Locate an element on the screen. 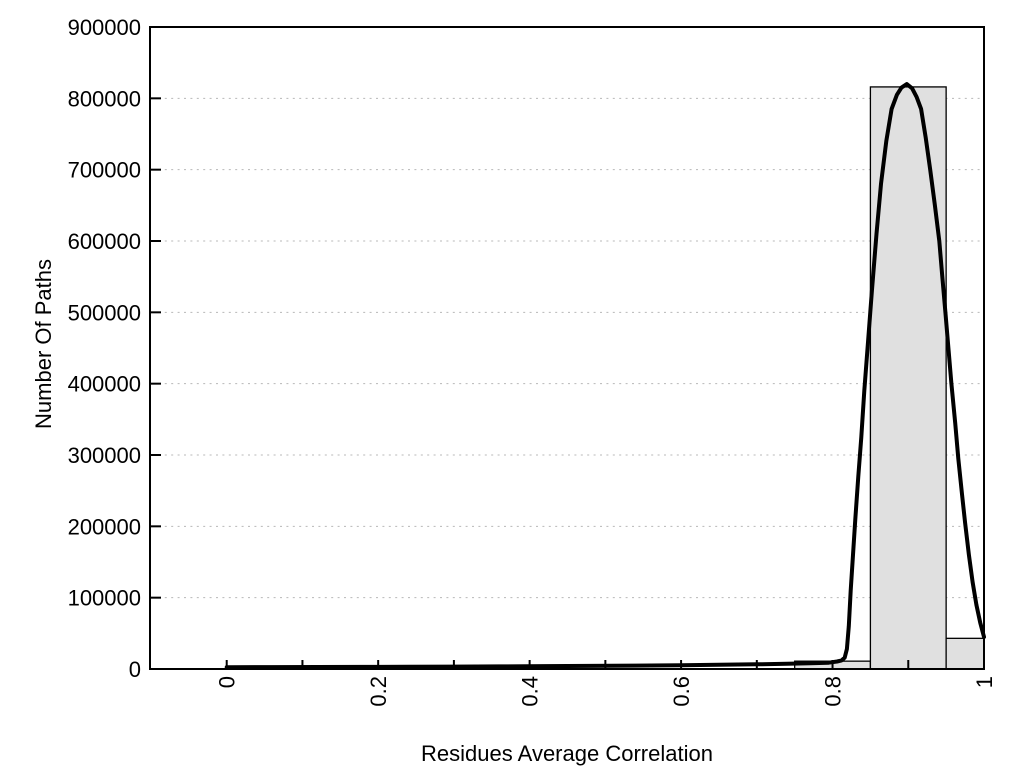 This screenshot has width=1024, height=768. y-tick-label: 500000 is located at coordinates (104, 312).